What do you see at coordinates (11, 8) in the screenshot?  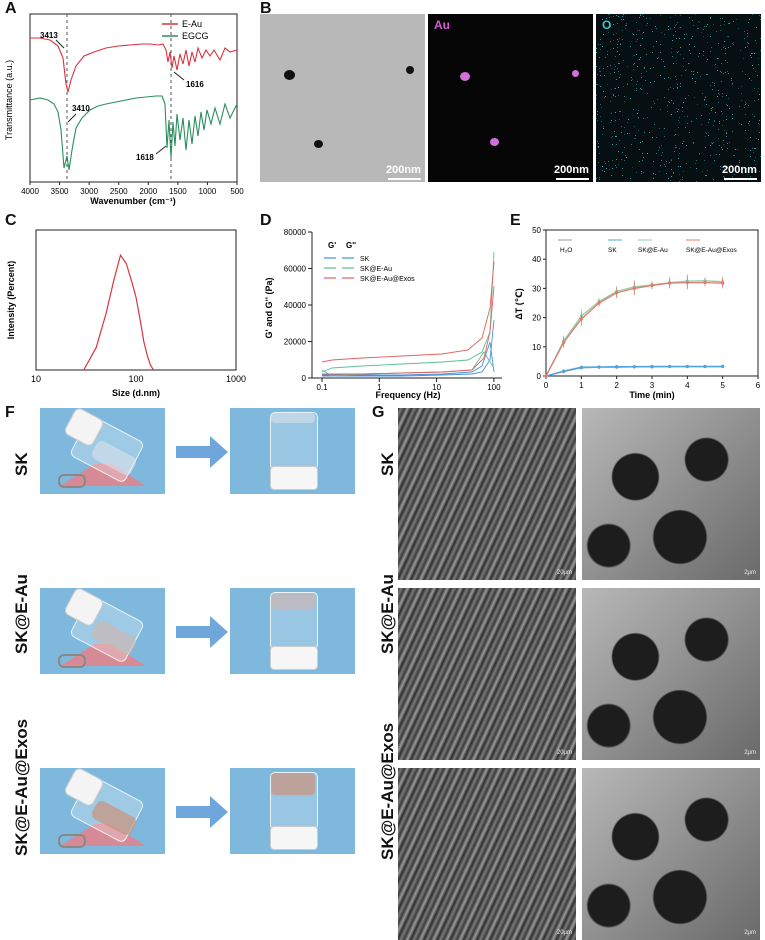 I see `panel-a-letter: A` at bounding box center [11, 8].